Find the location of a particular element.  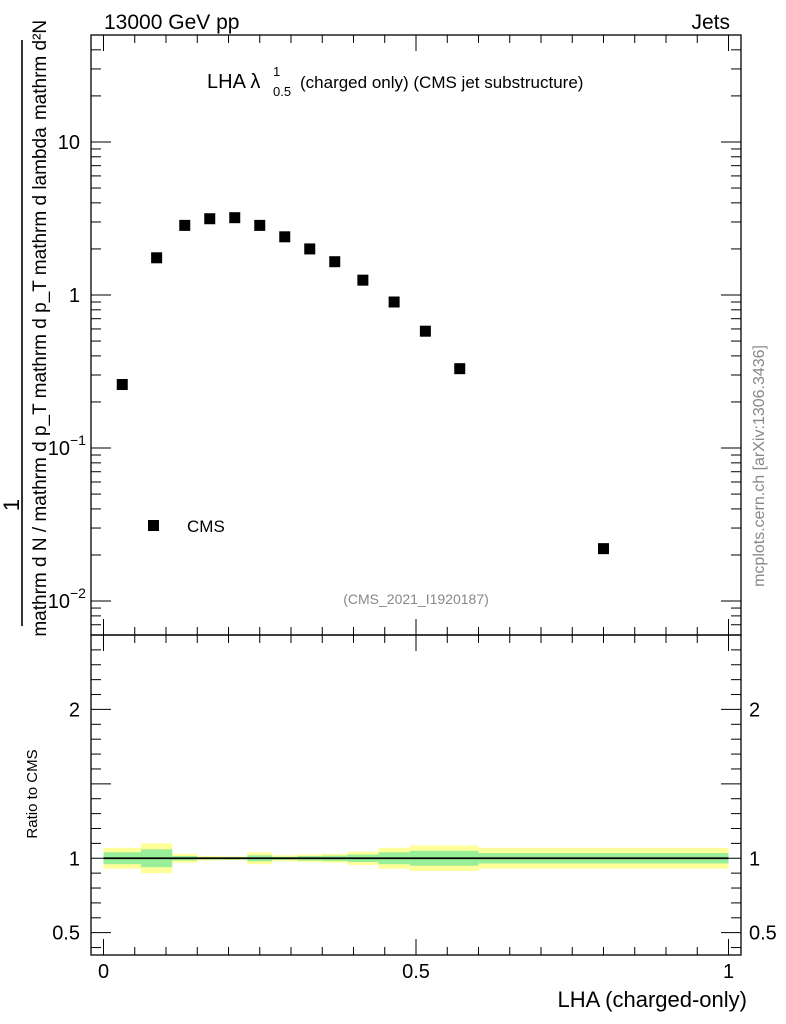

y-tick-label: 10 −1 is located at coordinates (67, 446).